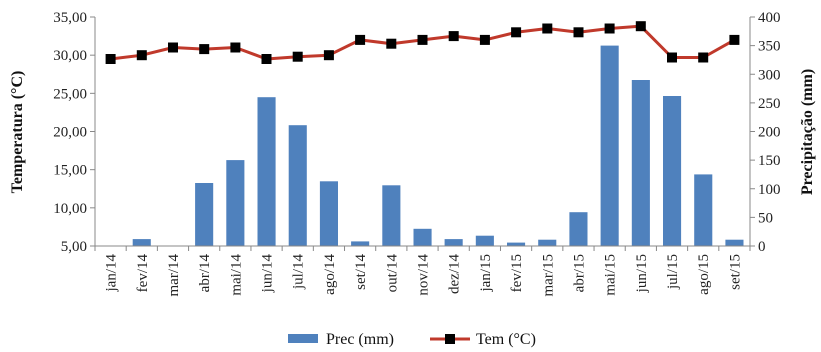 The image size is (821, 352). What do you see at coordinates (205, 273) in the screenshot?
I see `x-tick-label: abr/14` at bounding box center [205, 273].